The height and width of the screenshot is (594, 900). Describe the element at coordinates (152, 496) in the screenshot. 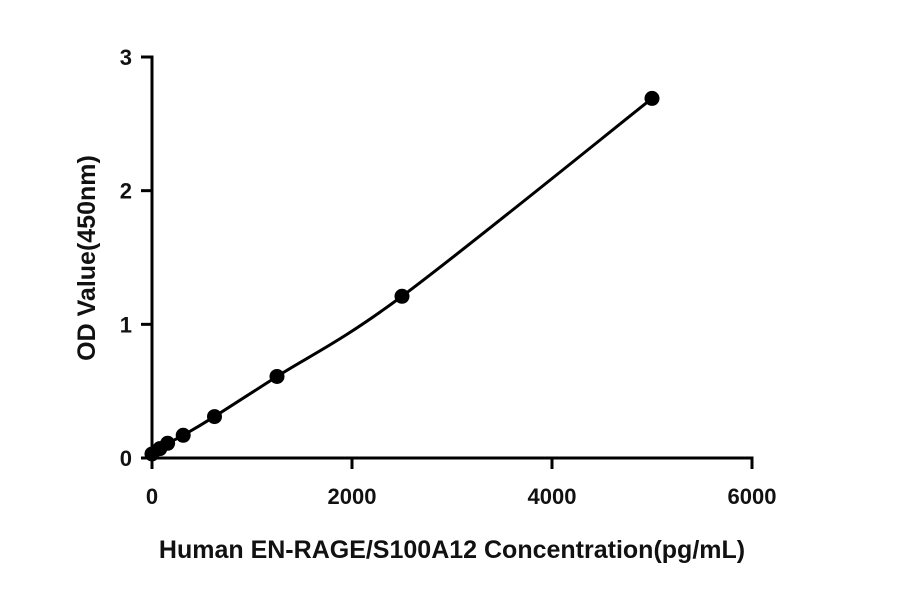

I see `x-tick-label: 0` at that location.